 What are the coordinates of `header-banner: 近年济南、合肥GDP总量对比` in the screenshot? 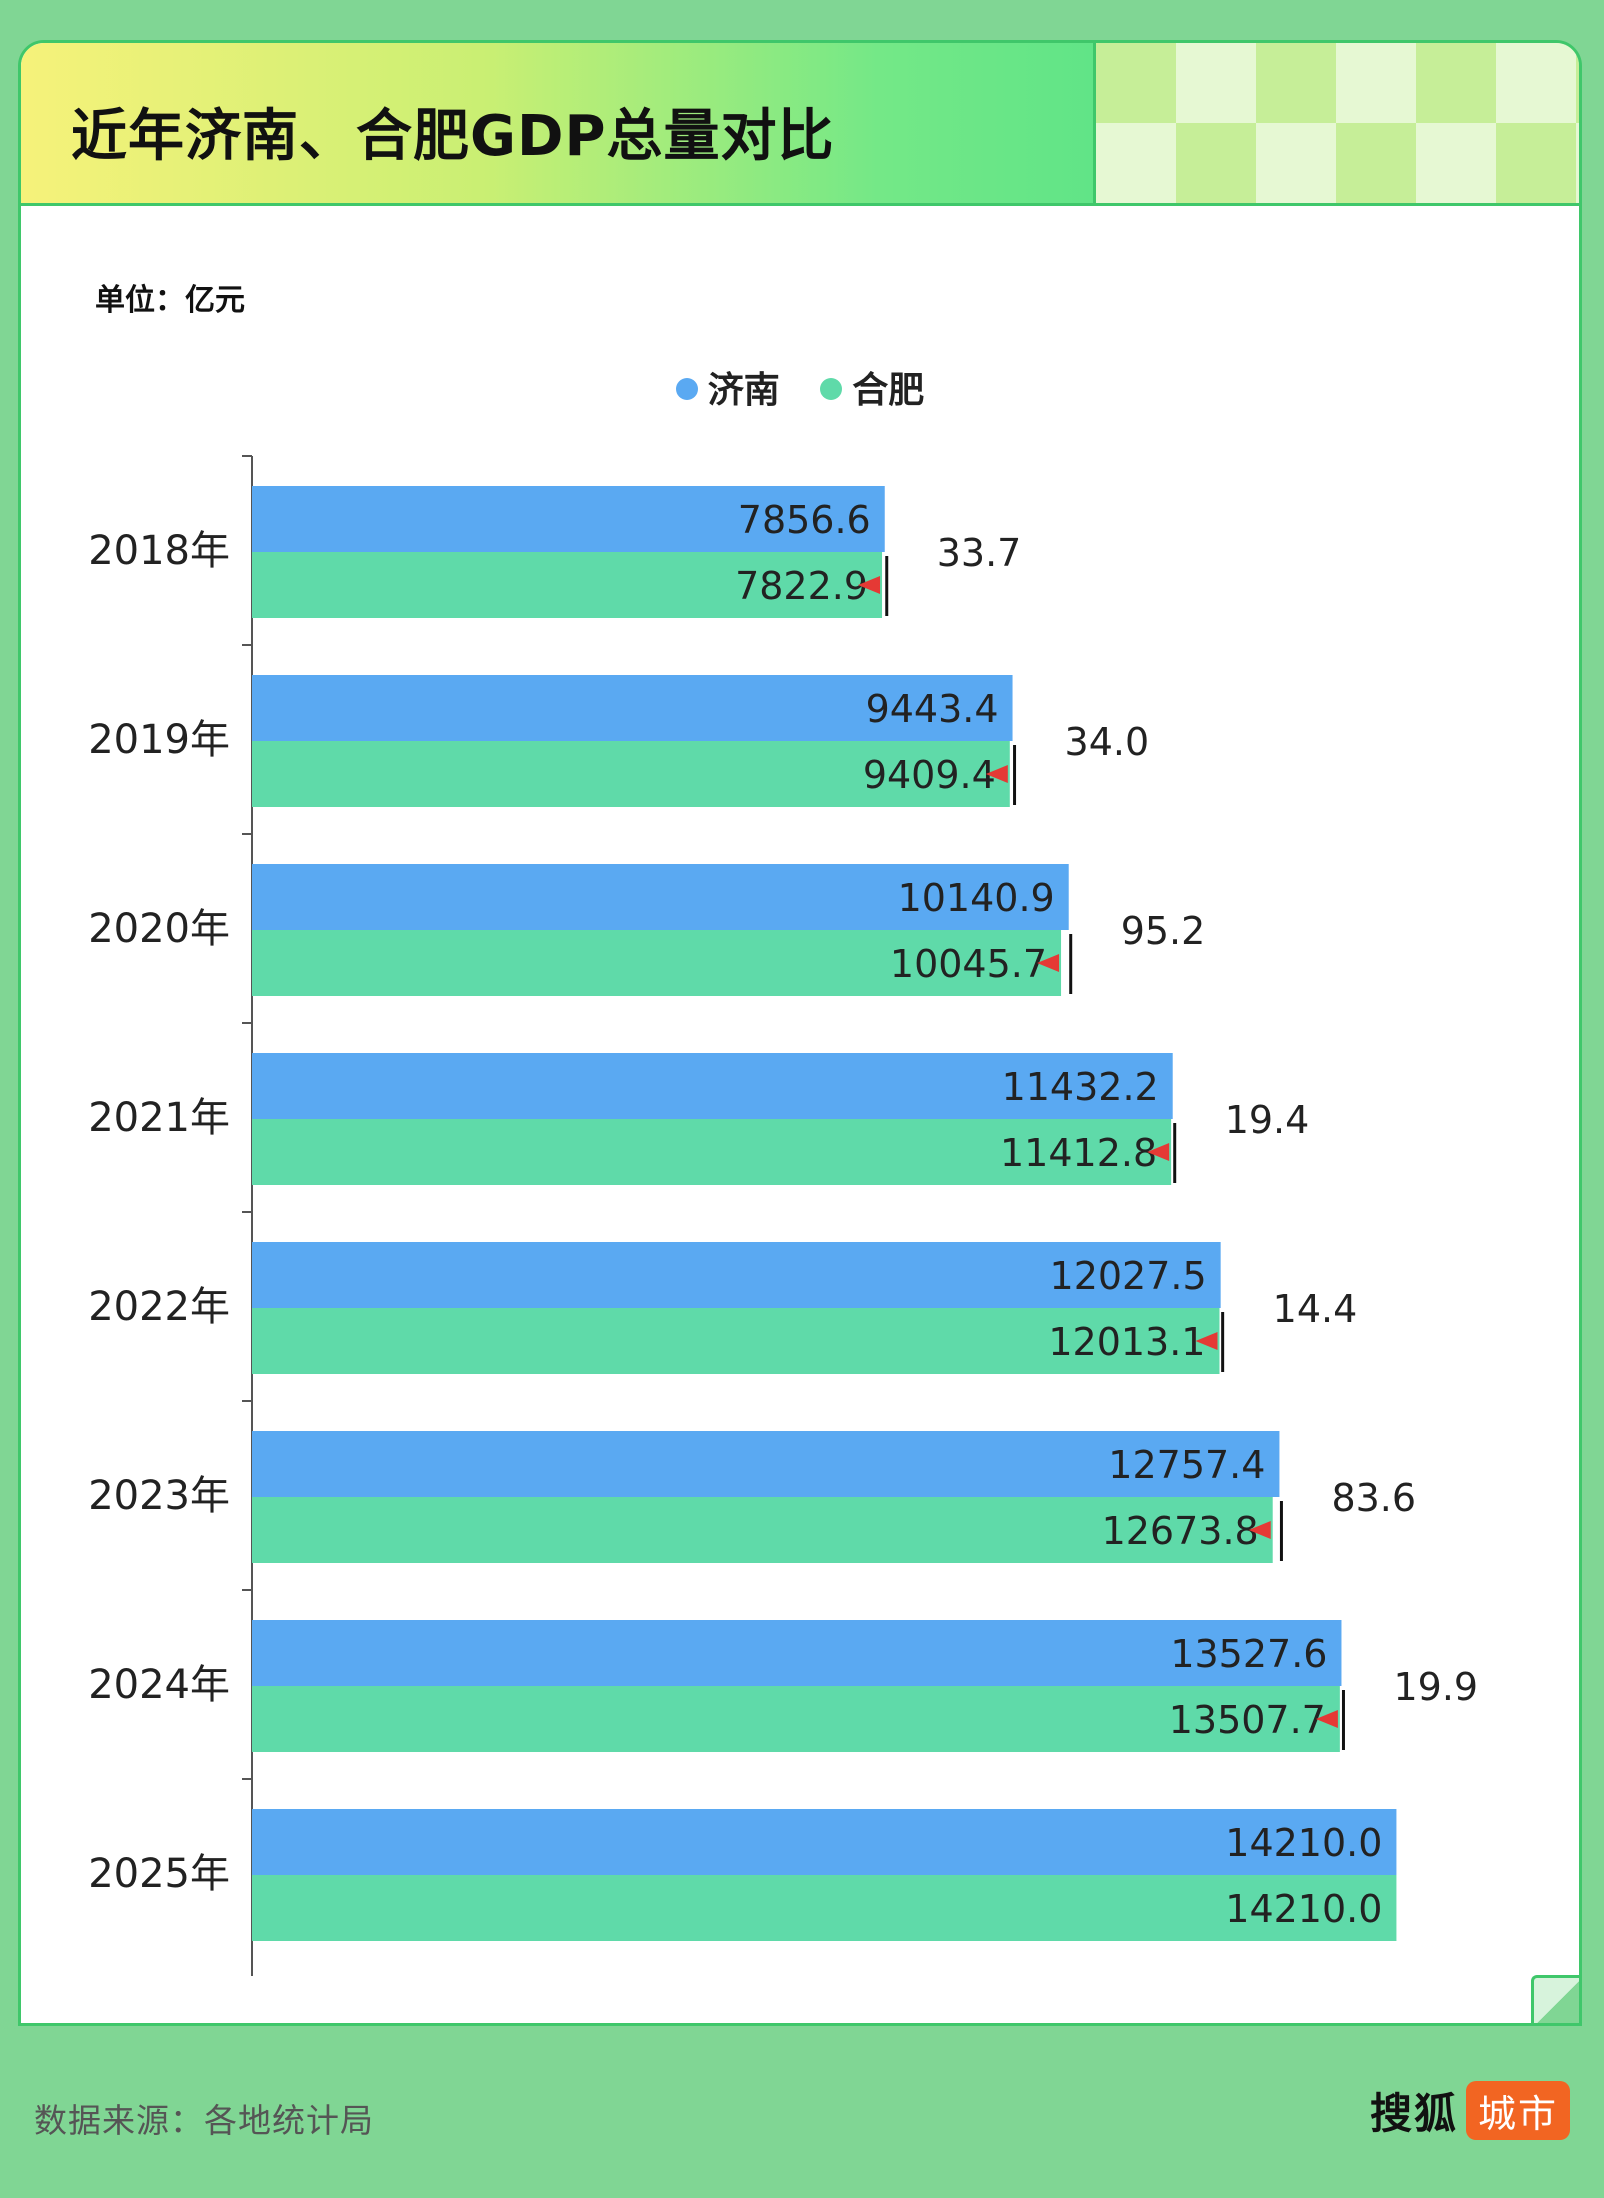 It's located at (800, 124).